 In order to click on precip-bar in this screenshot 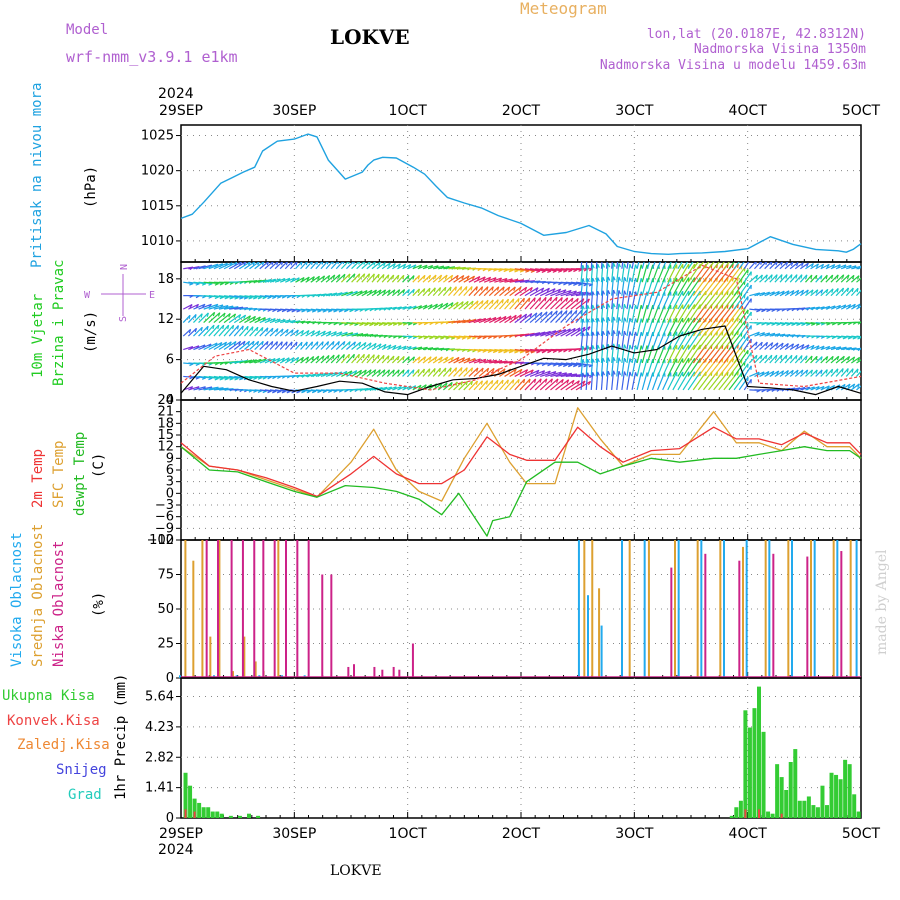, I will do `click(745, 764)`.